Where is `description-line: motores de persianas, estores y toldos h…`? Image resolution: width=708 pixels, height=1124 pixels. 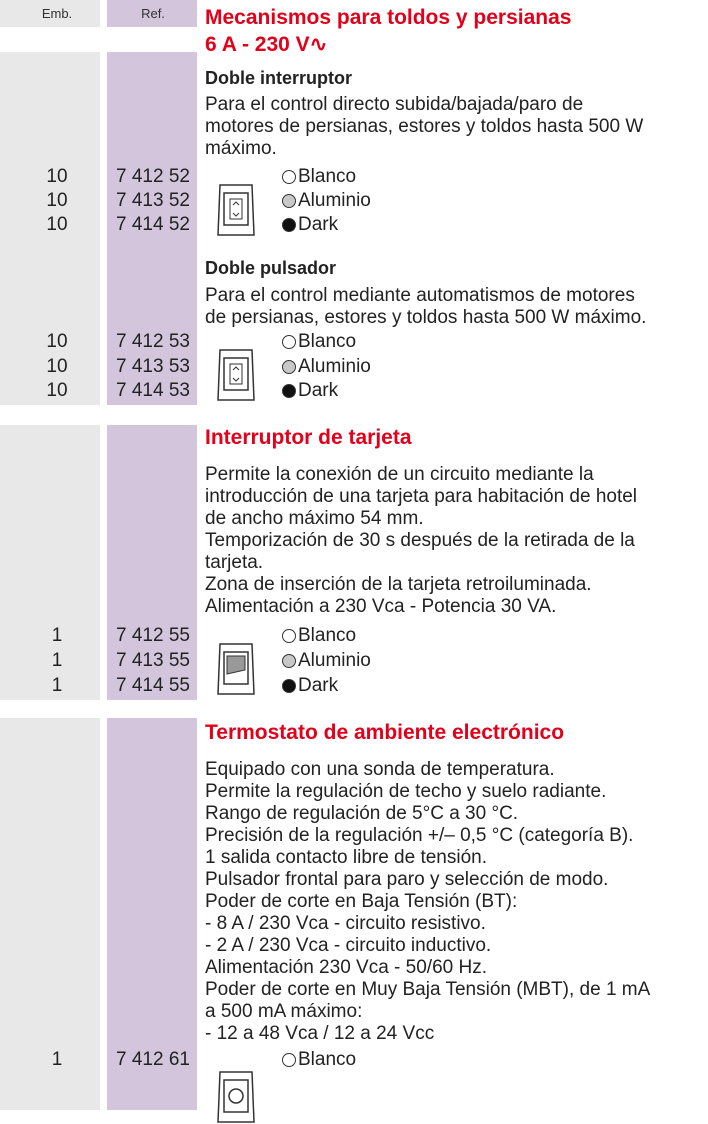 description-line: motores de persianas, estores y toldos h… is located at coordinates (424, 126).